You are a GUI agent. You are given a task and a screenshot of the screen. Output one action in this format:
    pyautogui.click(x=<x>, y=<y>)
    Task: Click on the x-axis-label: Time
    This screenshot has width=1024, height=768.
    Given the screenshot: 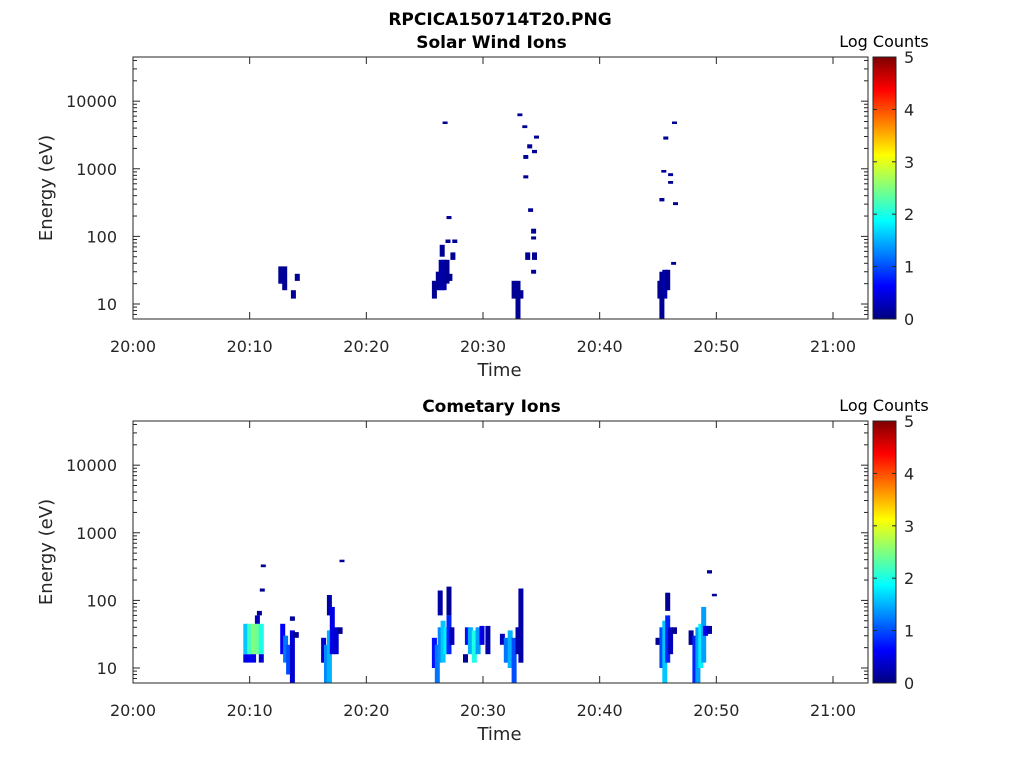 What is the action you would take?
    pyautogui.click(x=498, y=734)
    